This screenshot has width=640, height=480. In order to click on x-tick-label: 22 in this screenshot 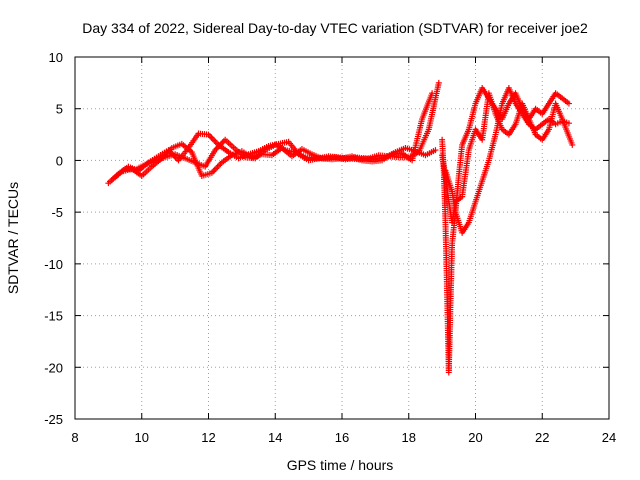, I will do `click(542, 437)`.